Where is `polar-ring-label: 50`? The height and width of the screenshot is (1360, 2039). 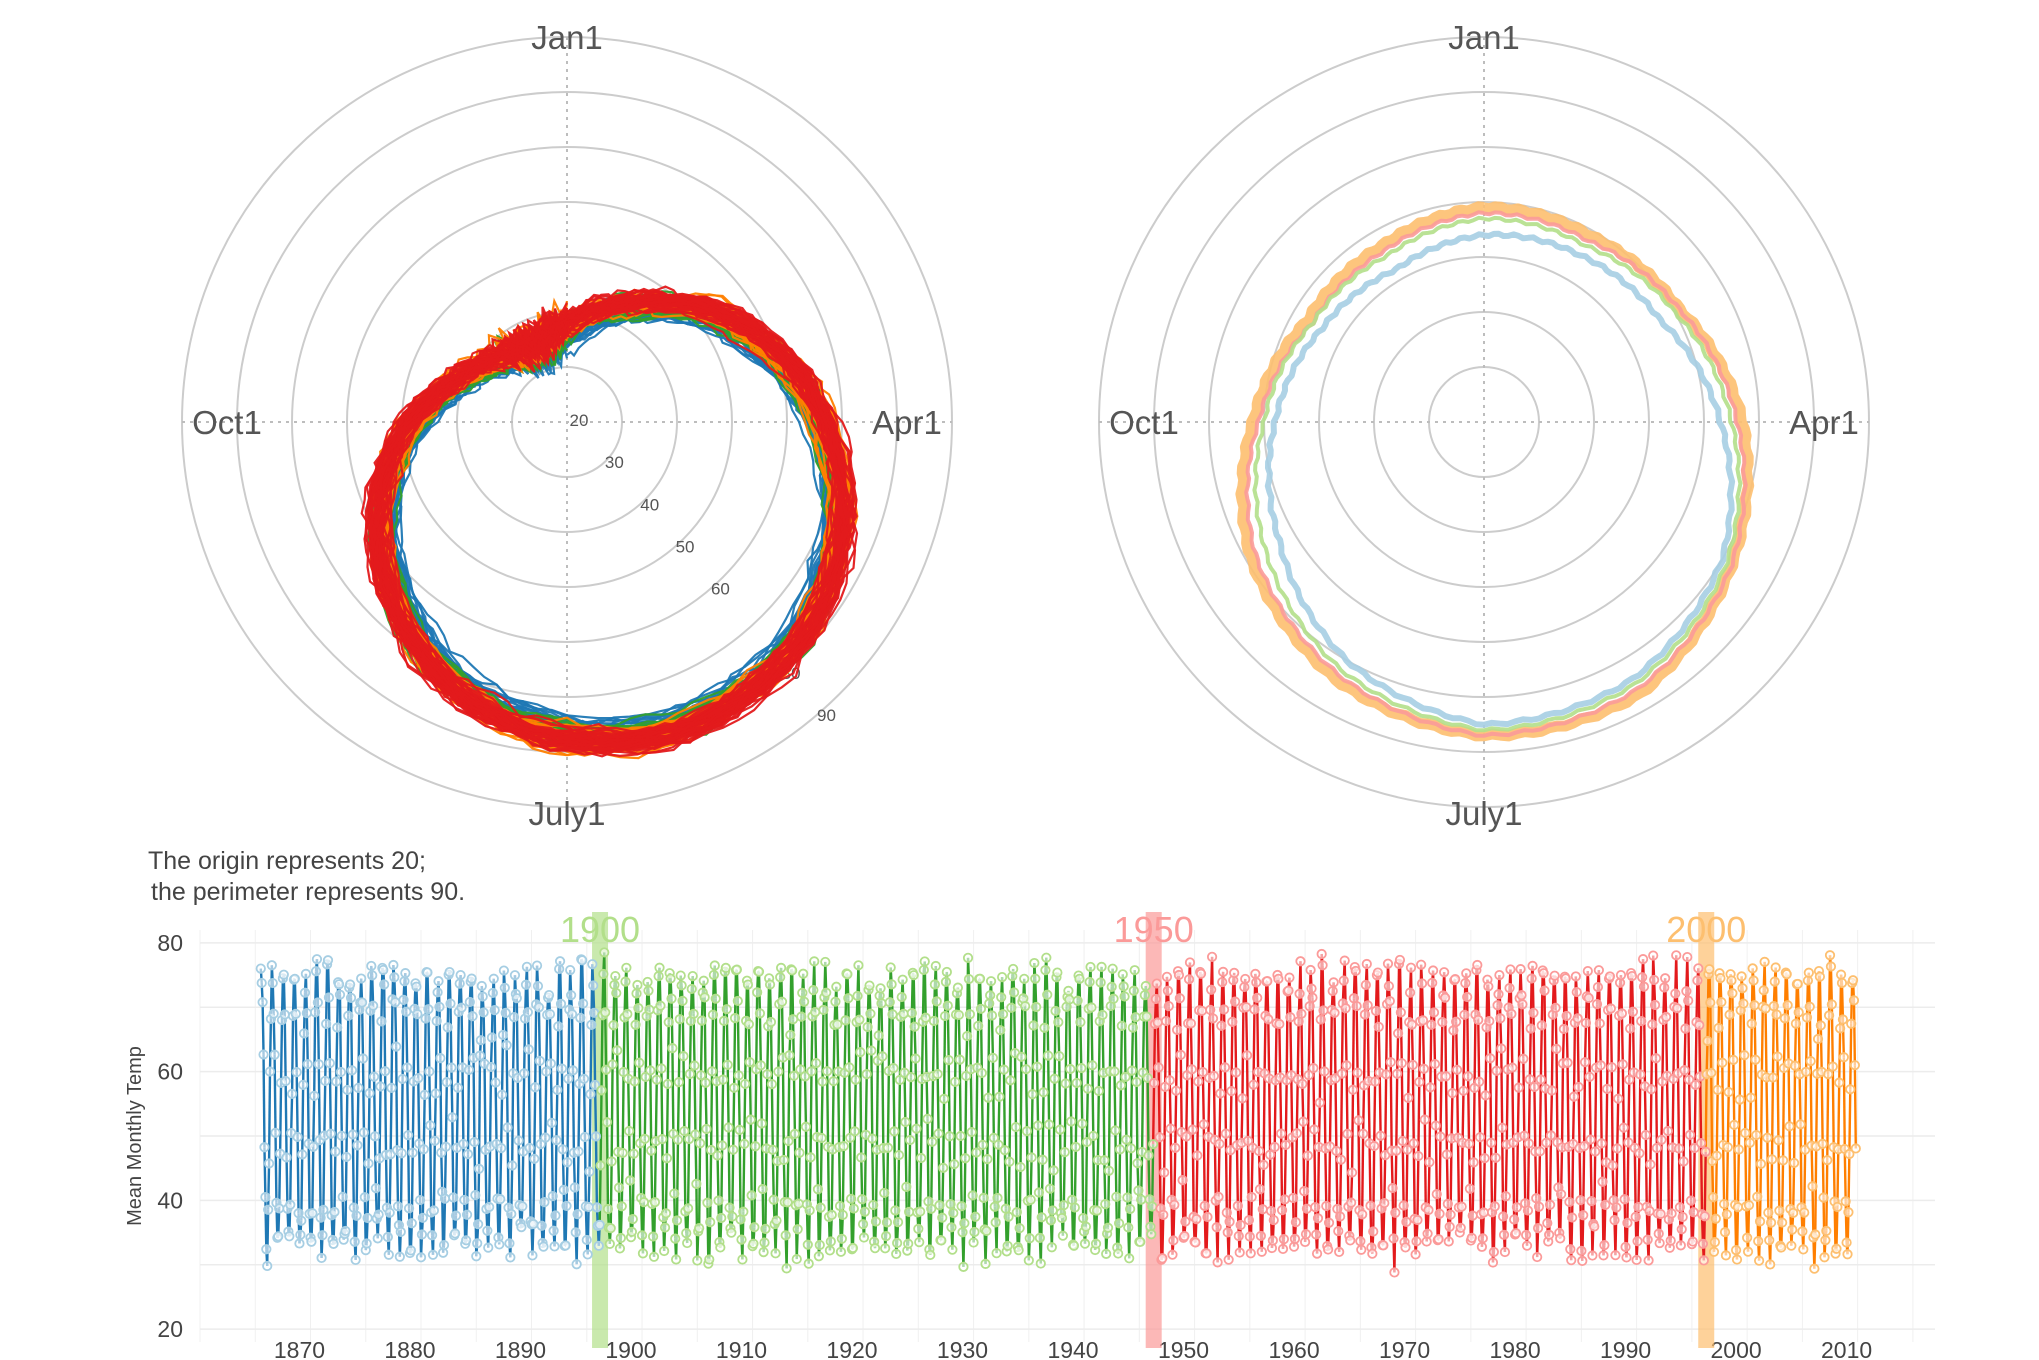 polar-ring-label: 50 is located at coordinates (685, 546).